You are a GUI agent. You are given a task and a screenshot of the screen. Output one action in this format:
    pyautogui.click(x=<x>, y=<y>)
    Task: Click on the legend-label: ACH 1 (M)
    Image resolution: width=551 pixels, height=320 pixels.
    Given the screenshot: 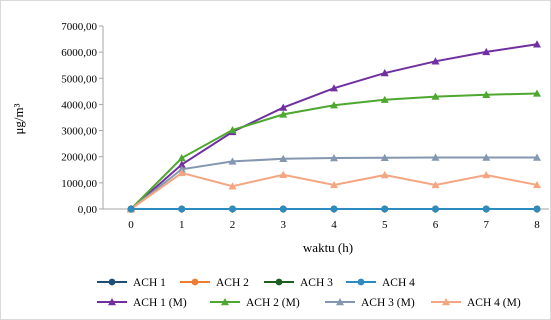 What is the action you would take?
    pyautogui.click(x=160, y=303)
    